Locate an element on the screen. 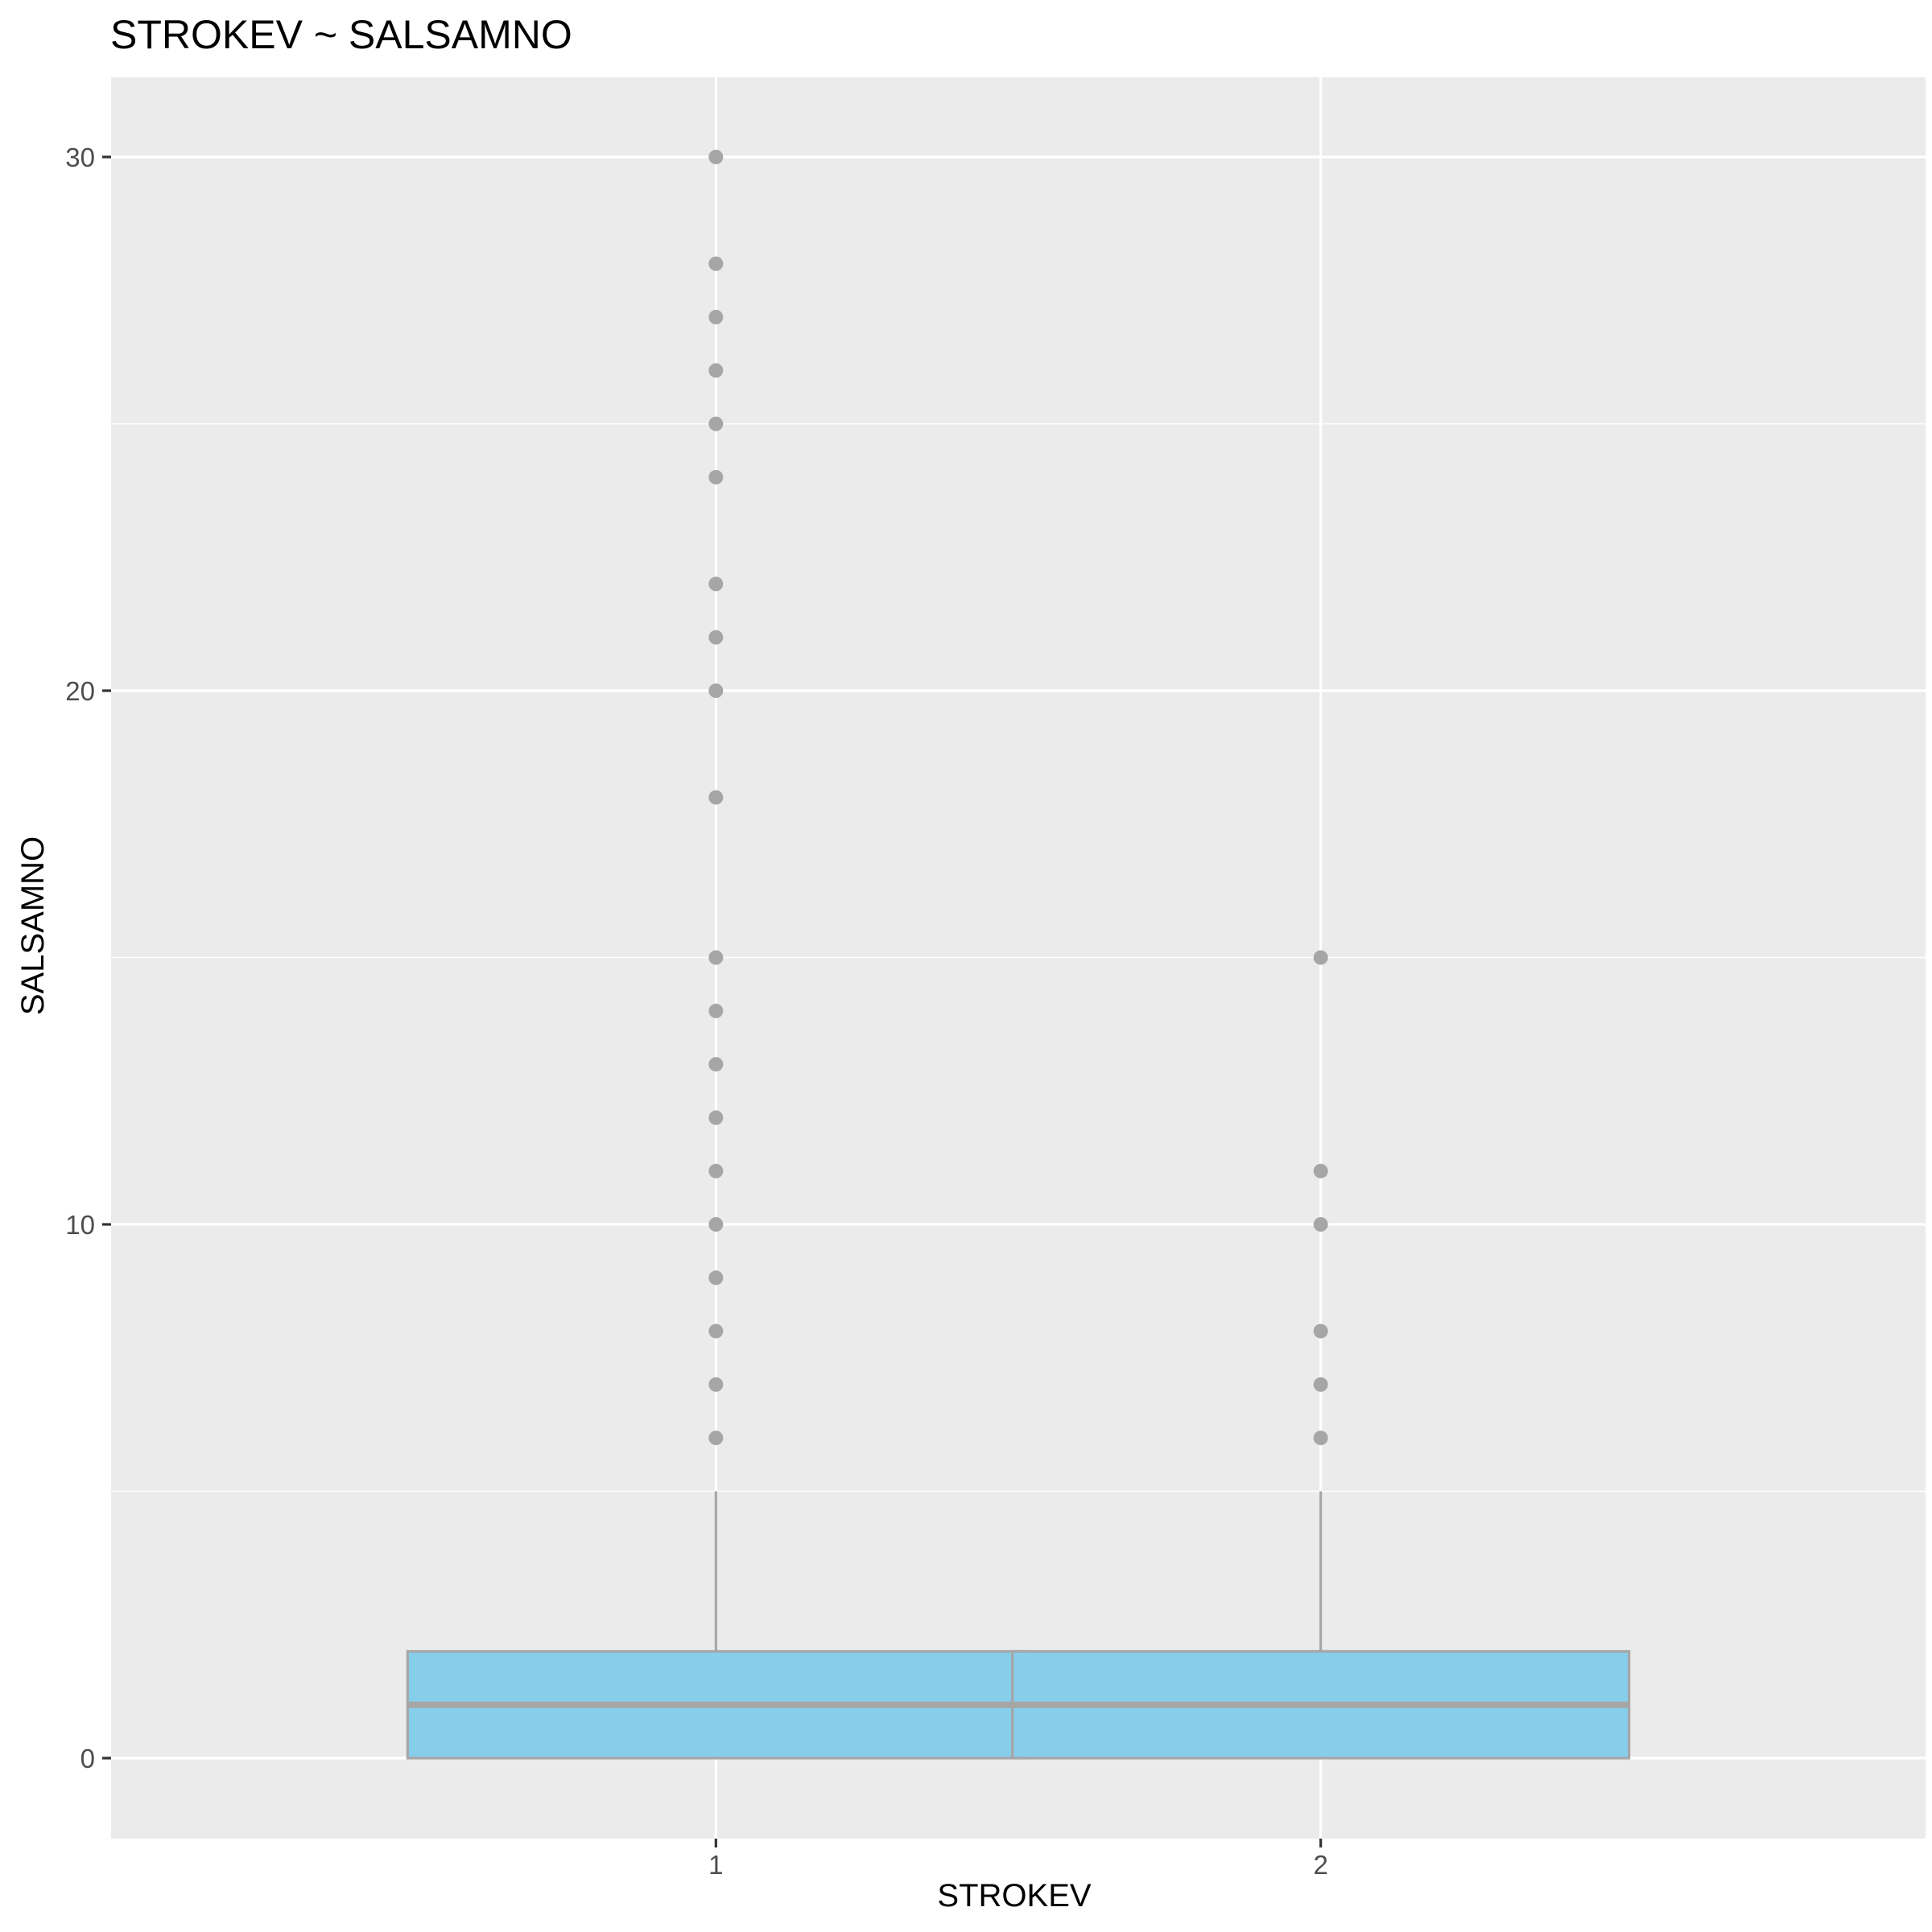 The width and height of the screenshot is (1932, 1932). y-axis: 0 10 20 30 is located at coordinates (88, 957).